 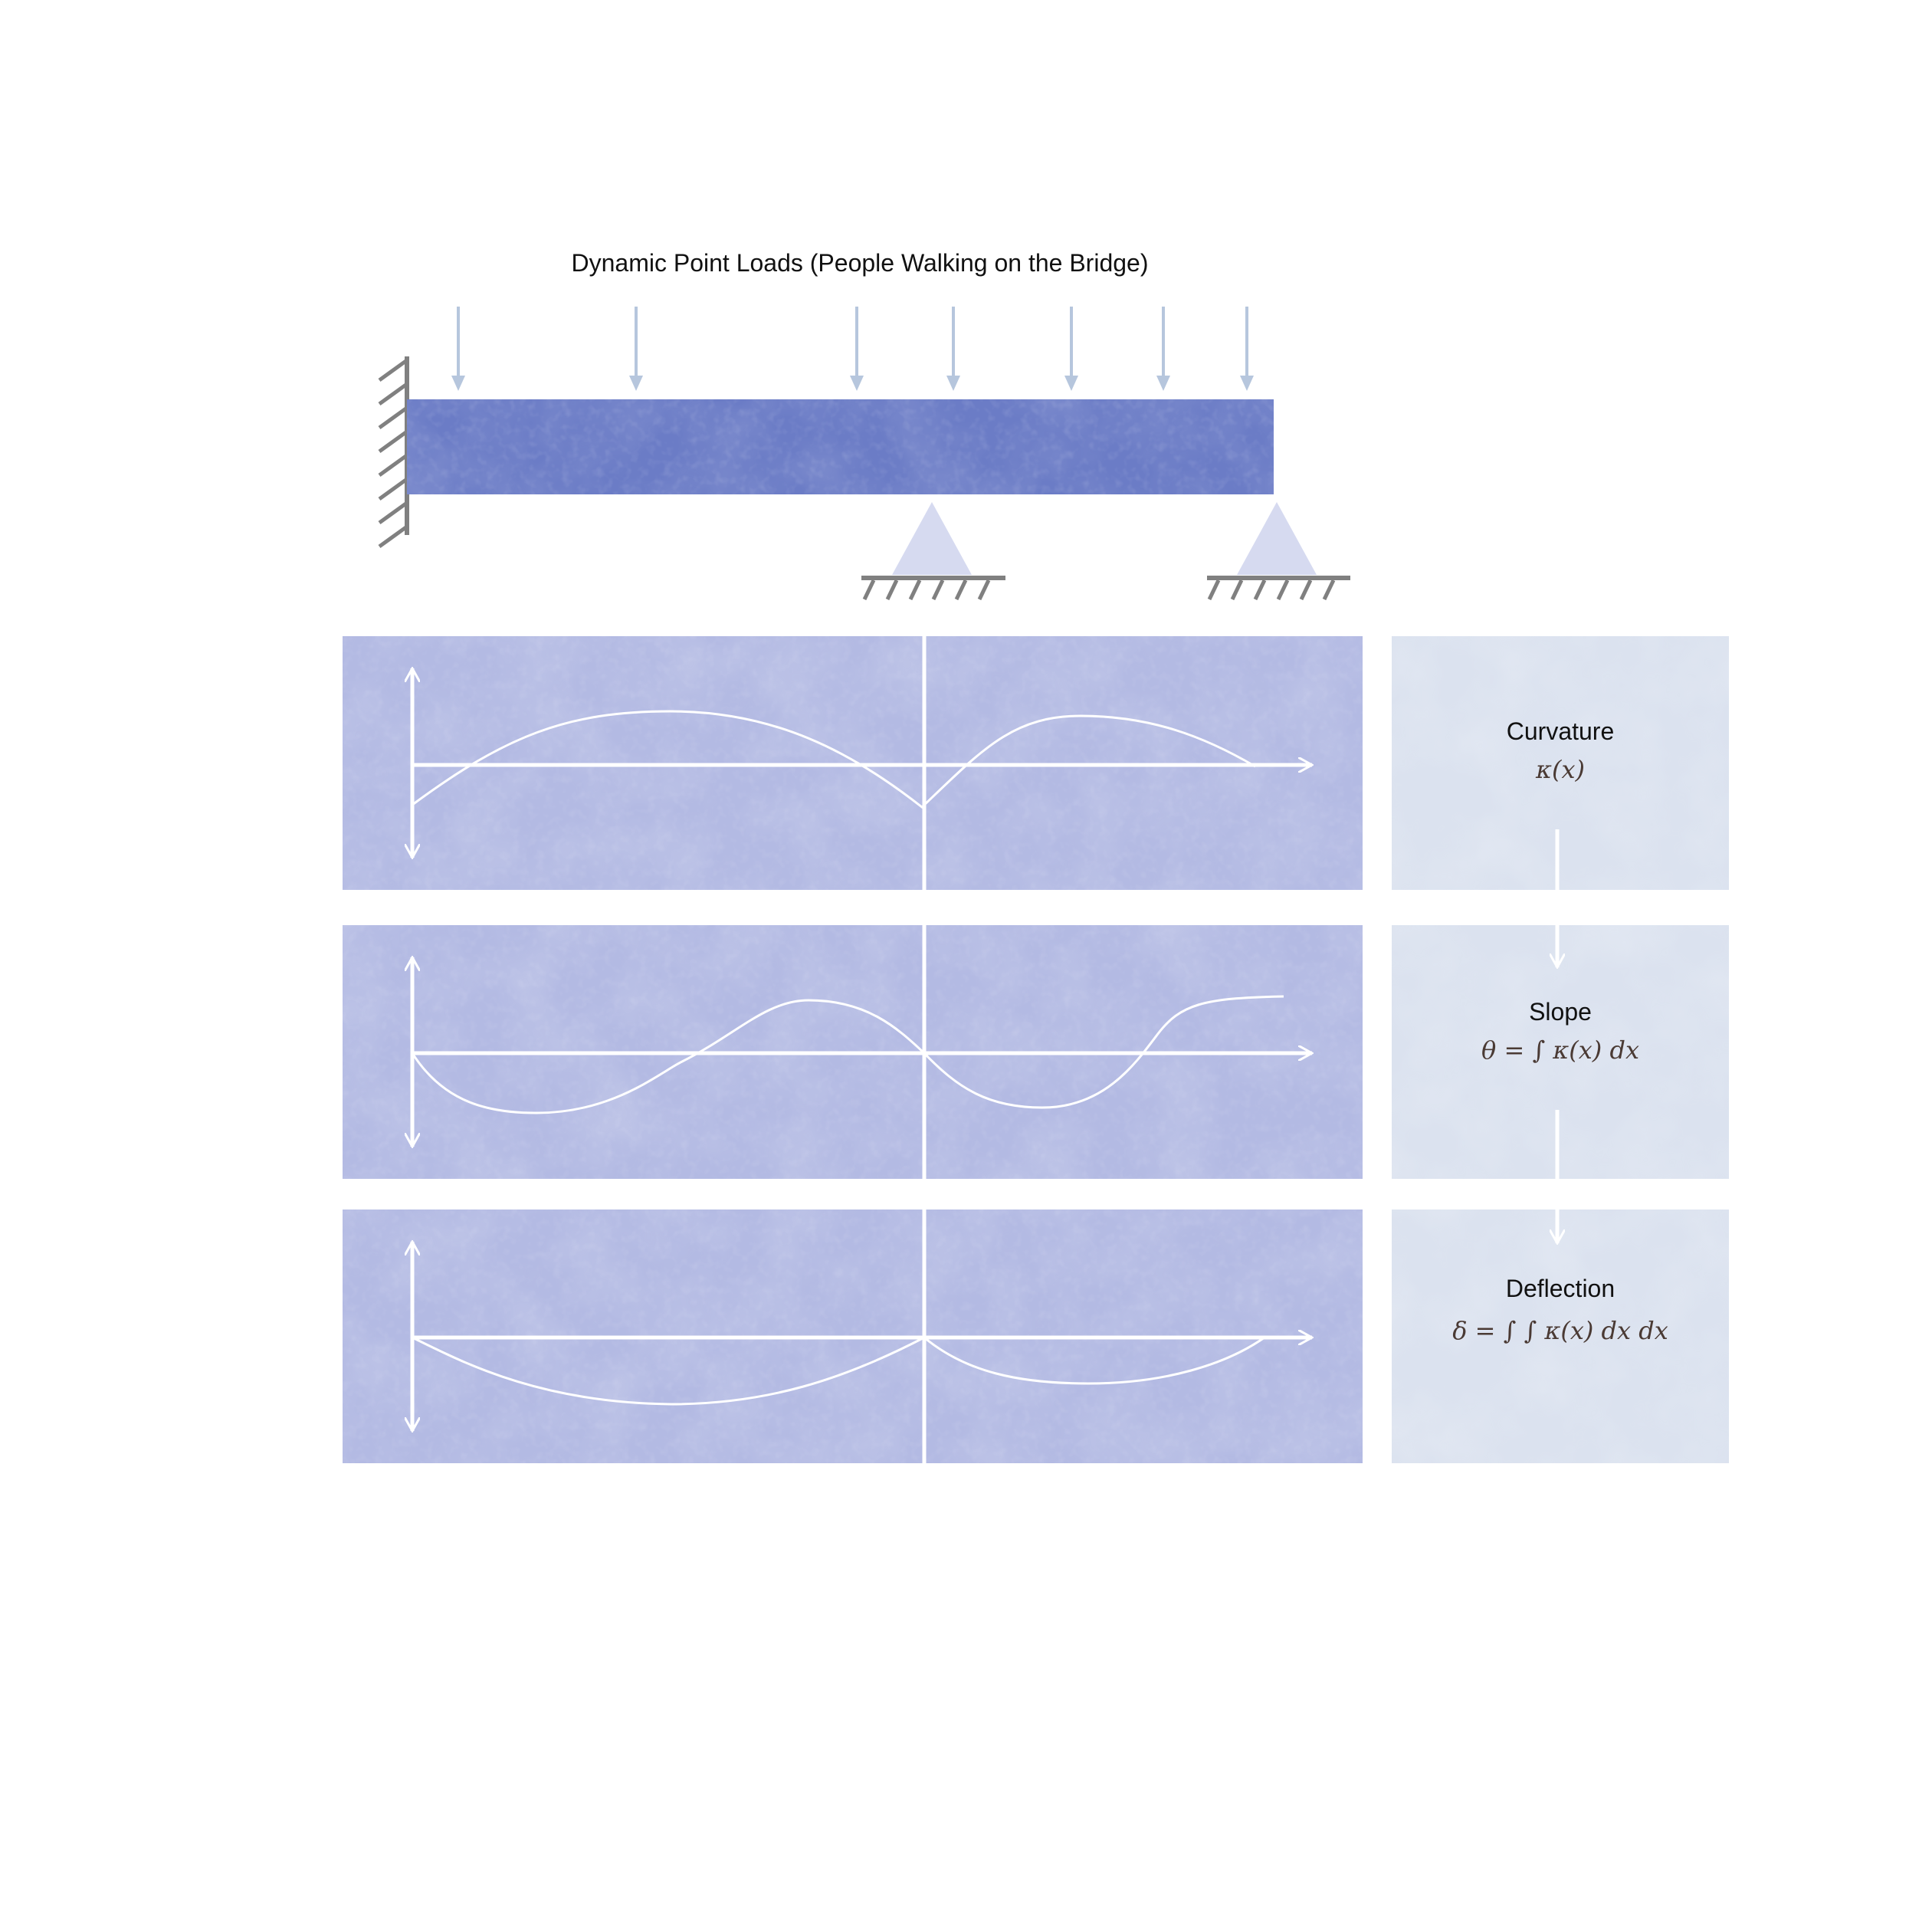 I want to click on deflection-label: Deflection, so click(x=1560, y=1288).